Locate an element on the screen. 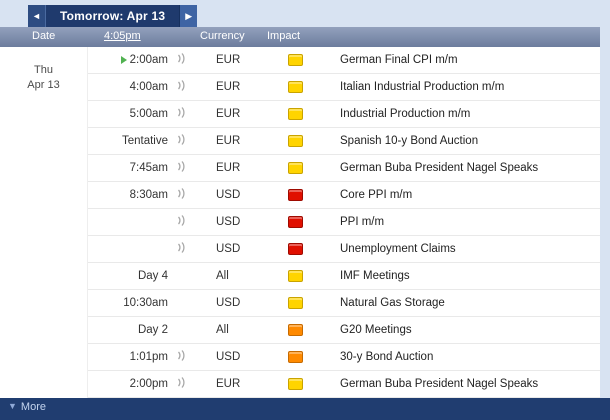 This screenshot has height=420, width=610. event-time: 4:00am is located at coordinates (148, 87).